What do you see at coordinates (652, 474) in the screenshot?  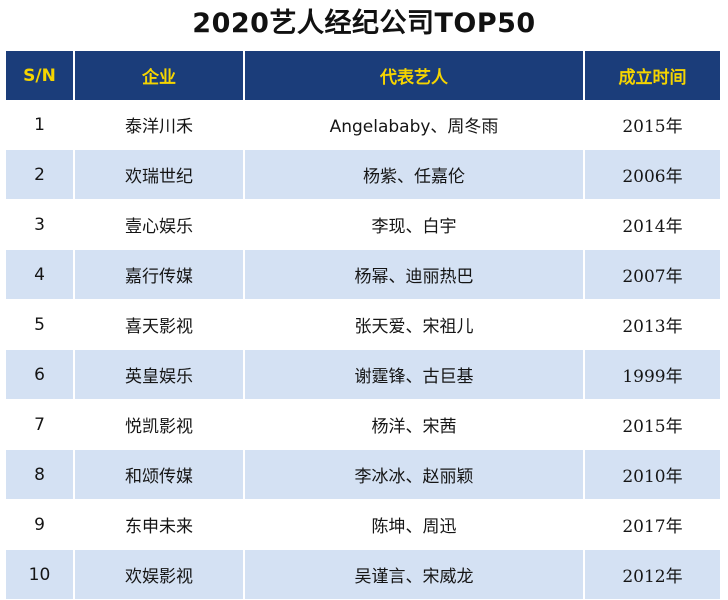 I see `cell-founded: 2010年` at bounding box center [652, 474].